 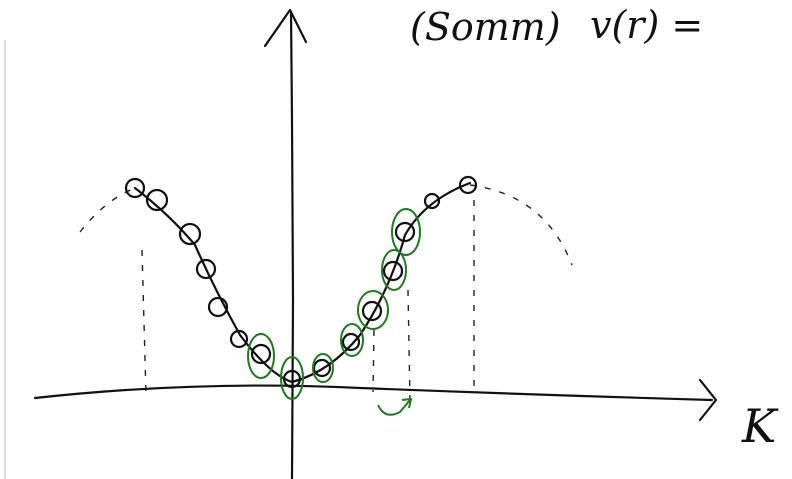 What do you see at coordinates (285, 28) in the screenshot?
I see `y-axis-arrow` at bounding box center [285, 28].